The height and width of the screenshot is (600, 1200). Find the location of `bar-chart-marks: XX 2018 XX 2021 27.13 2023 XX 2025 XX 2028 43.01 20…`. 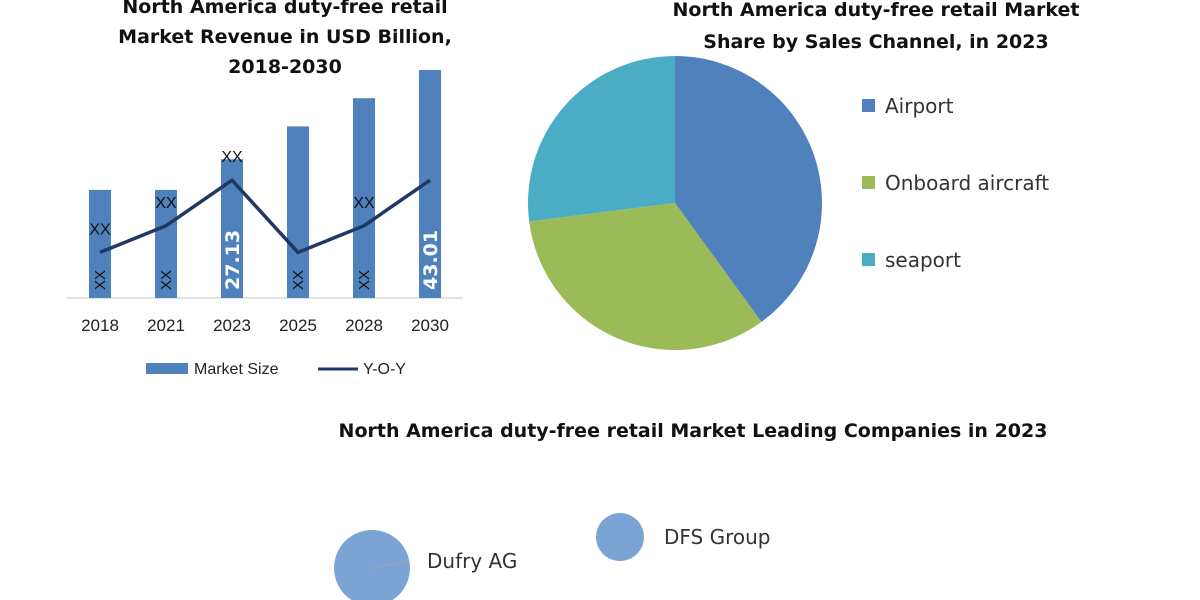

bar-chart-marks: XX 2018 XX 2021 27.13 2023 XX 2025 XX 2028 43.01 20… is located at coordinates (265, 202).